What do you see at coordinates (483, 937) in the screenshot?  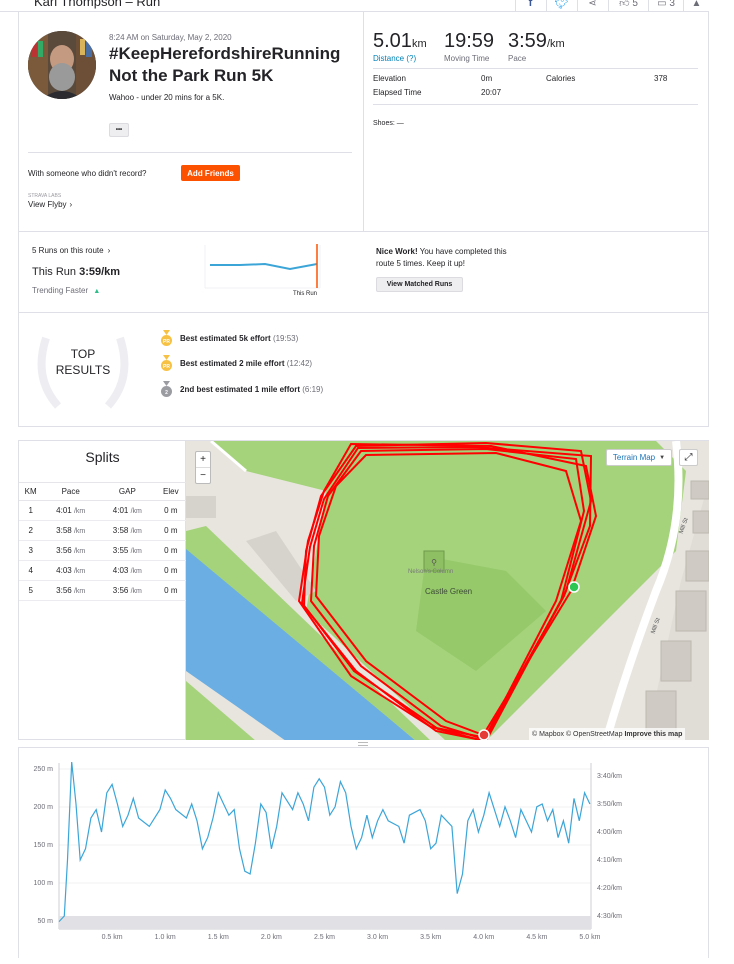 I see `x-tick-label: 4.0 km` at bounding box center [483, 937].